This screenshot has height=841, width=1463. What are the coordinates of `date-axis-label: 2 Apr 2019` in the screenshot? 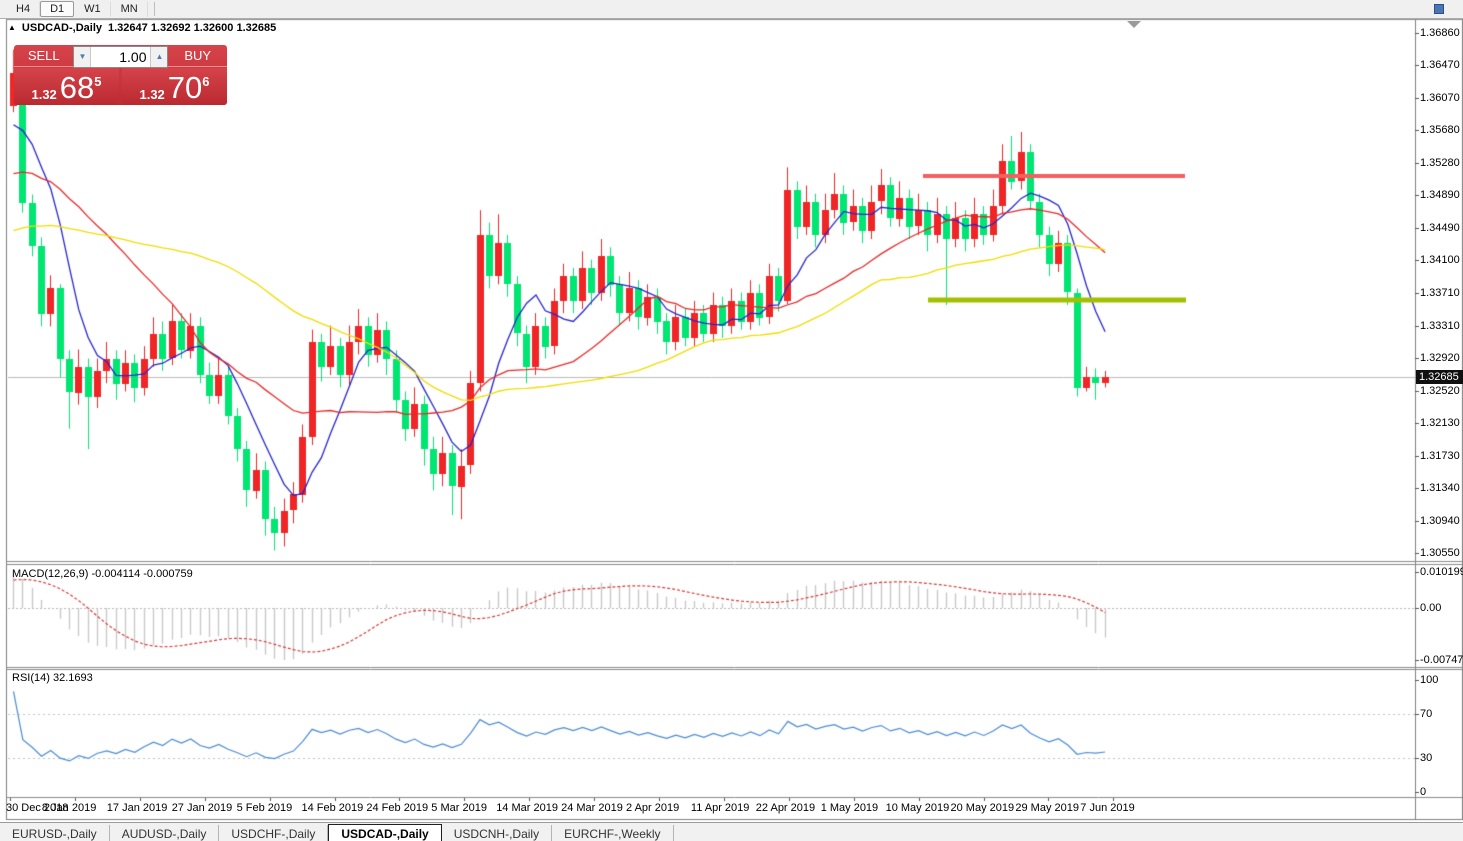 It's located at (653, 808).